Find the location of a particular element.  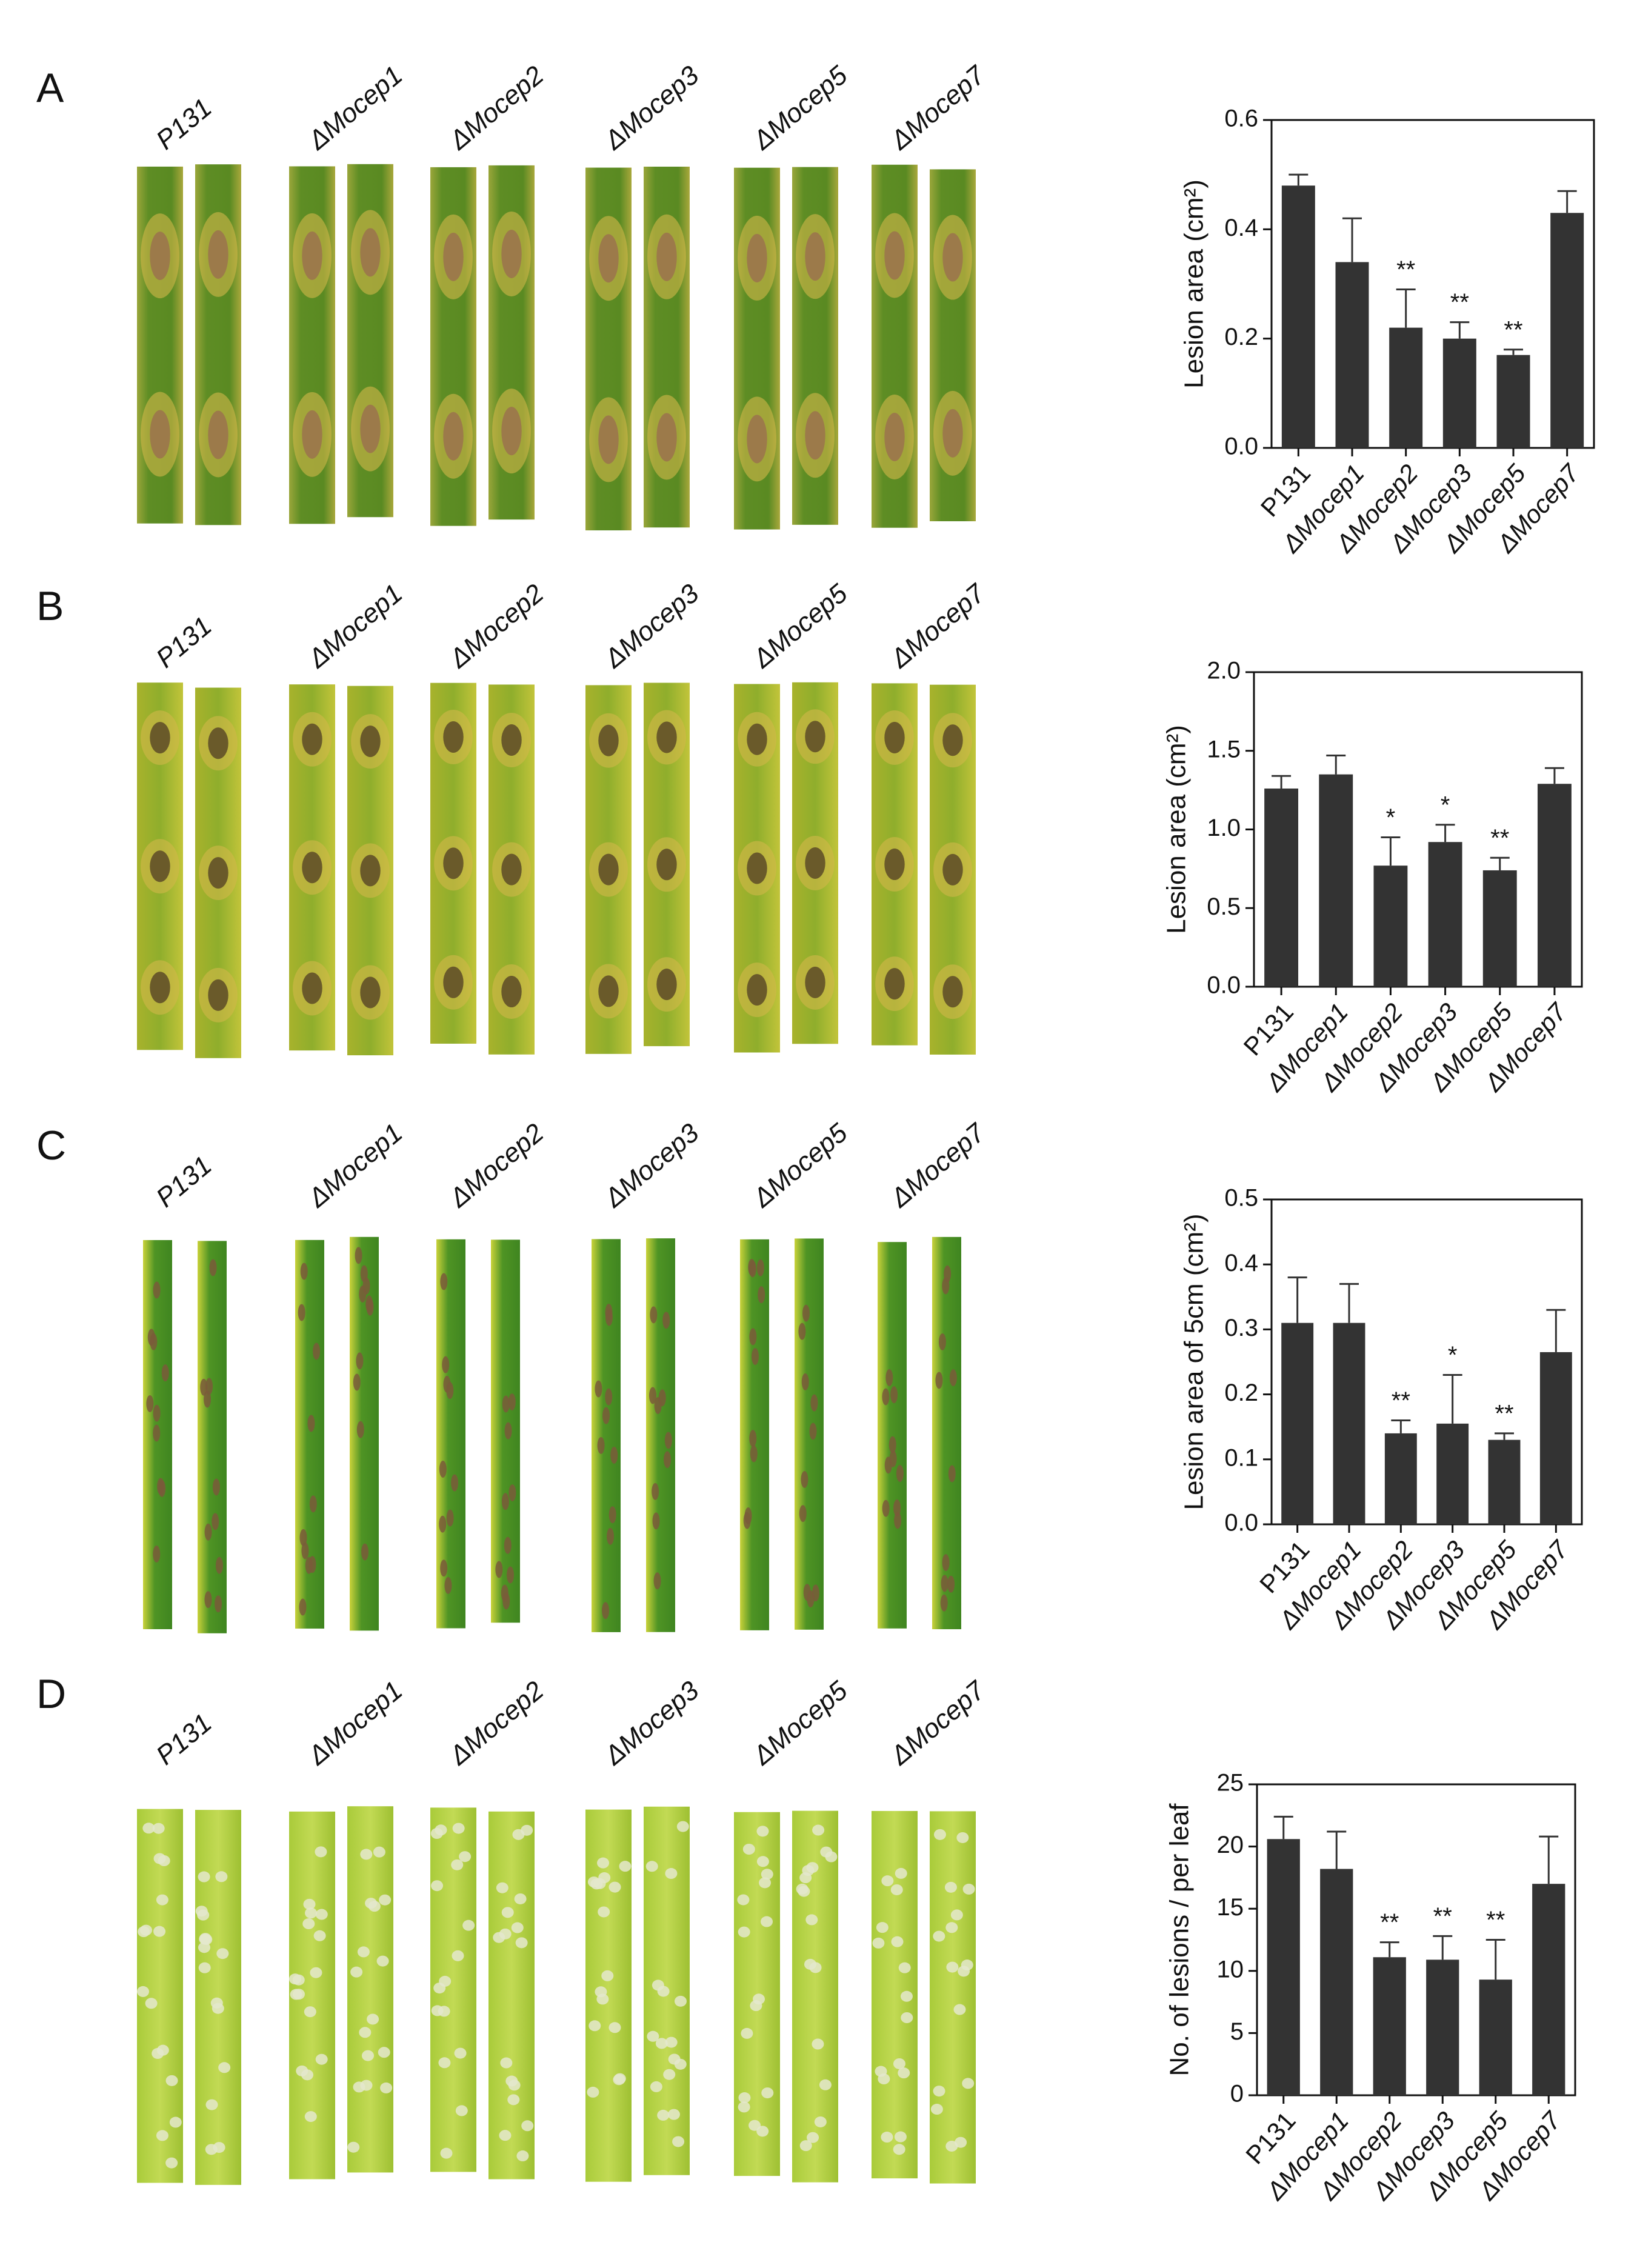

panel-letter: B is located at coordinates (50, 606).